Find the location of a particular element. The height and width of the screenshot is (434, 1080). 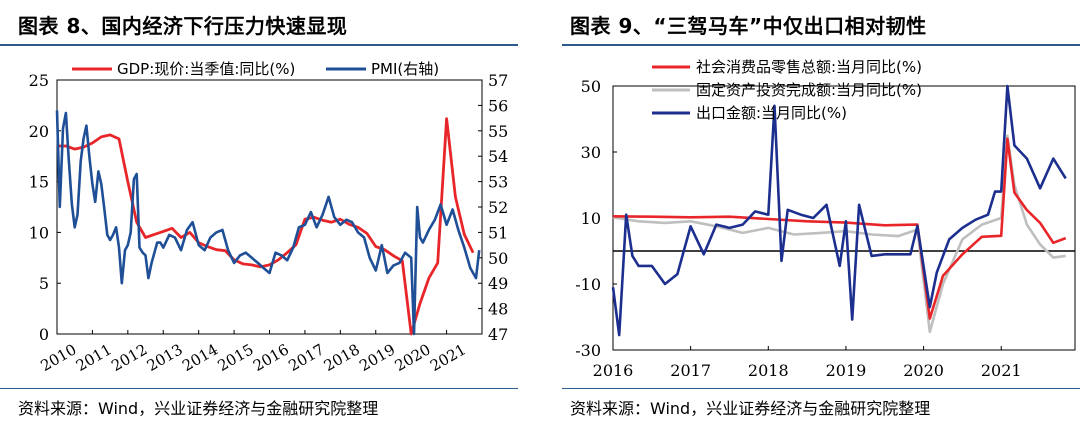

figure-8-source: 资料来源：Wind，兴业证券经济与金融研究院整理 is located at coordinates (198, 408).